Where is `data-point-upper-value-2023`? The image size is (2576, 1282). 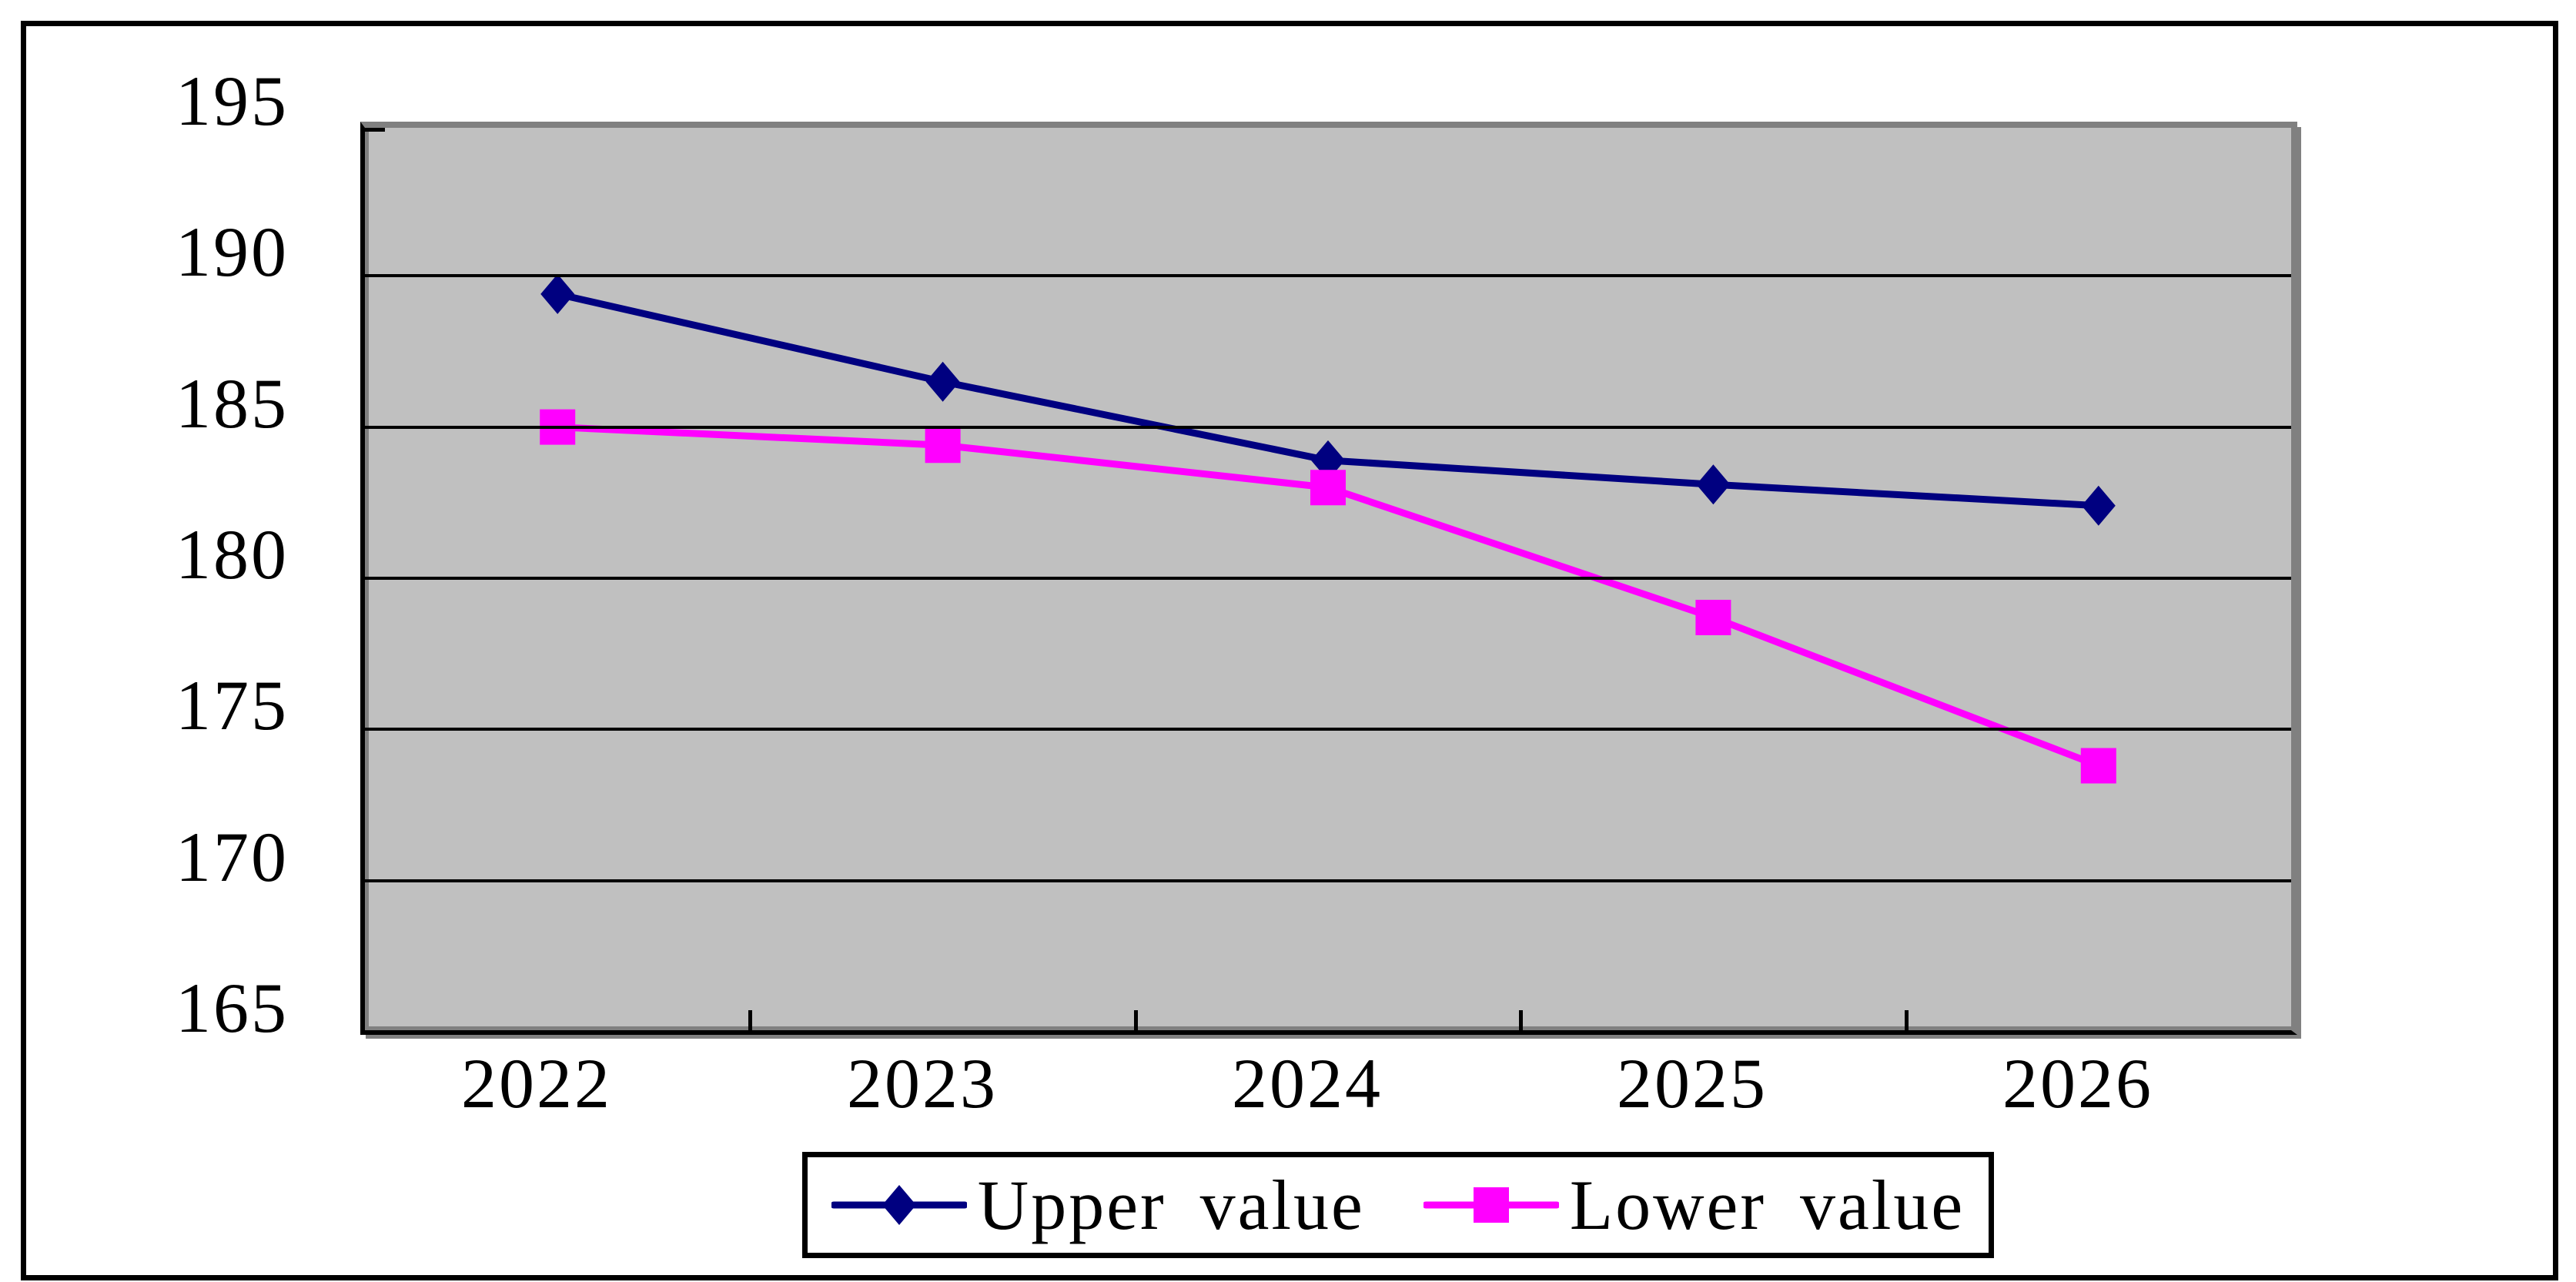
data-point-upper-value-2023 is located at coordinates (943, 381).